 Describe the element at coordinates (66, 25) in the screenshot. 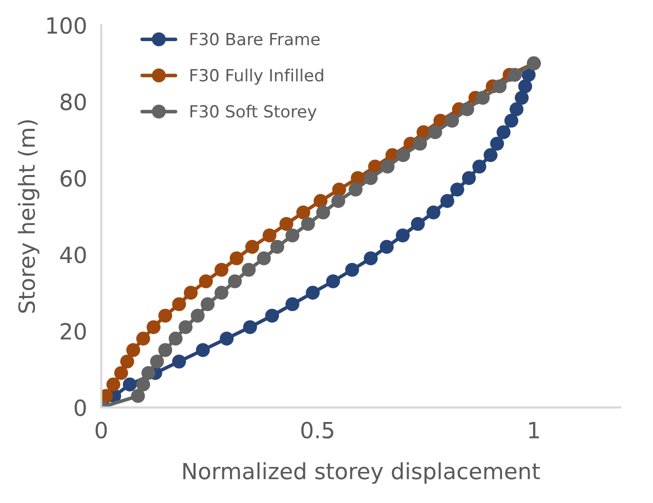

I see `y-tick-label: 100` at that location.